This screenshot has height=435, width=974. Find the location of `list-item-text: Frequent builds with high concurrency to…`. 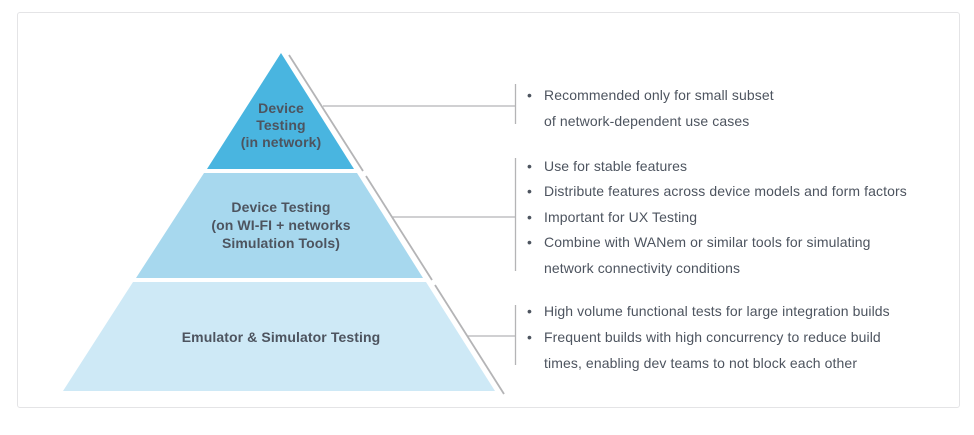

list-item-text: Frequent builds with high concurrency to… is located at coordinates (712, 337).